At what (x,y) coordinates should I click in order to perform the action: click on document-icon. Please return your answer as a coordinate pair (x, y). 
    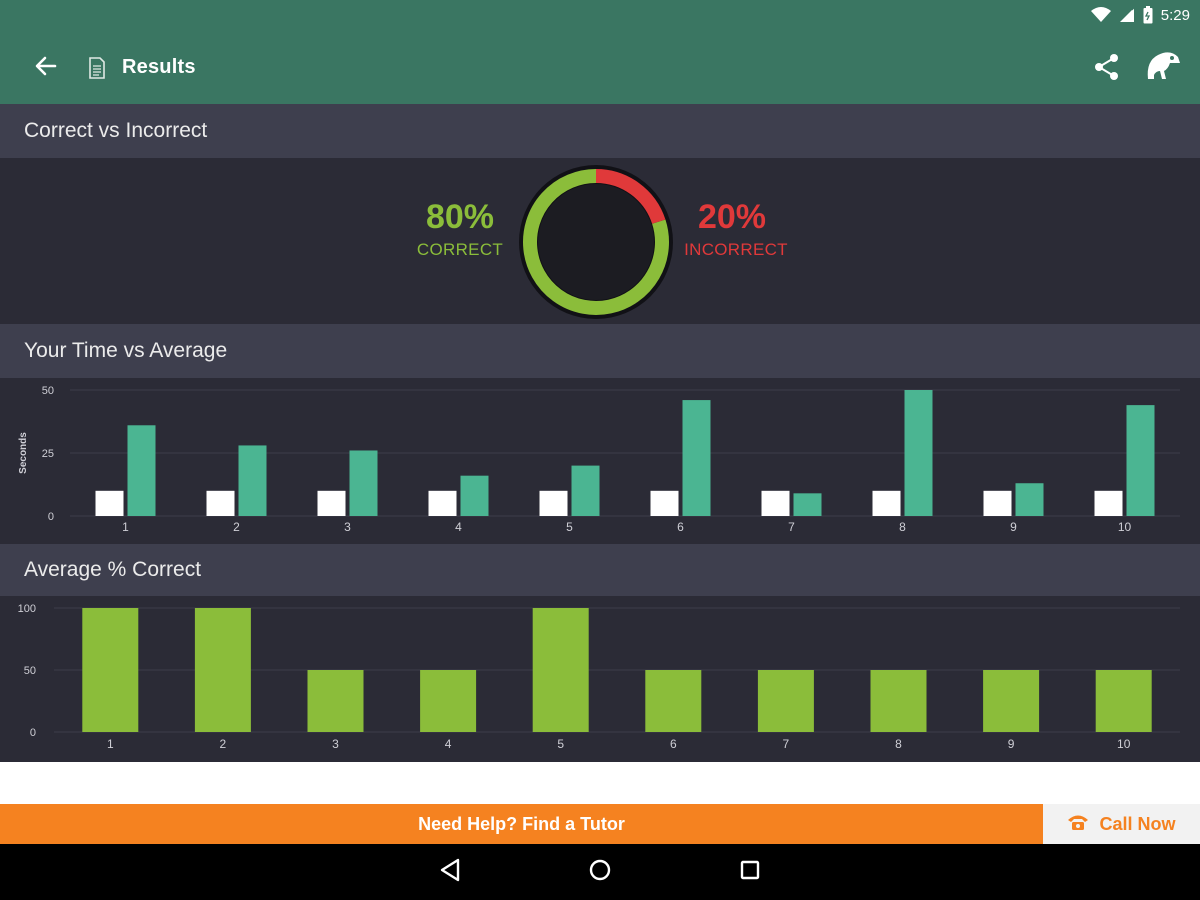
    Looking at the image, I should click on (97, 70).